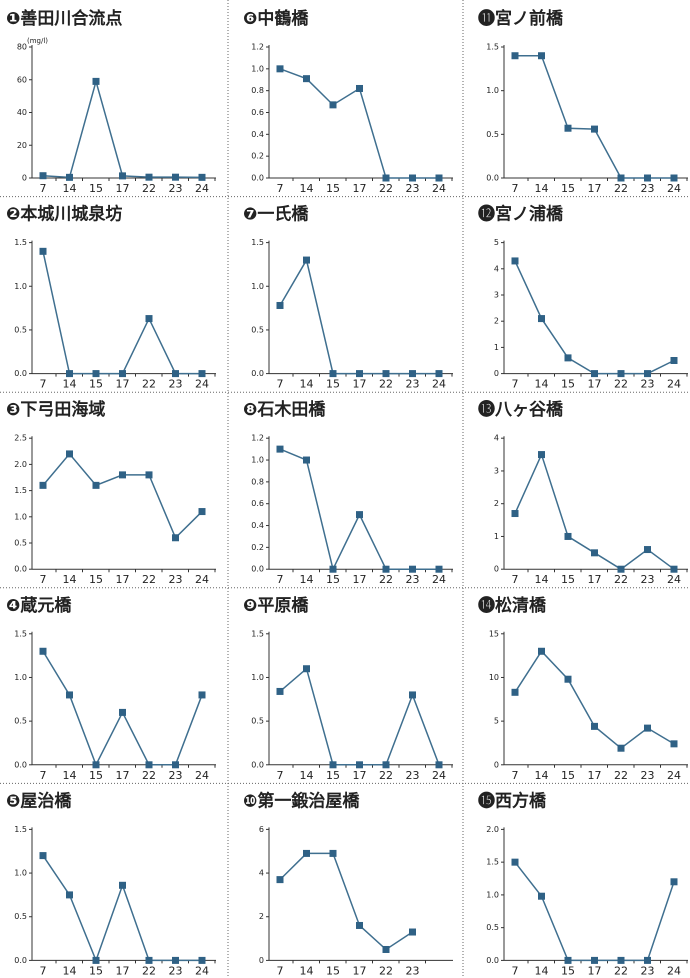  What do you see at coordinates (496, 242) in the screenshot?
I see `y-tick-label: 5` at bounding box center [496, 242].